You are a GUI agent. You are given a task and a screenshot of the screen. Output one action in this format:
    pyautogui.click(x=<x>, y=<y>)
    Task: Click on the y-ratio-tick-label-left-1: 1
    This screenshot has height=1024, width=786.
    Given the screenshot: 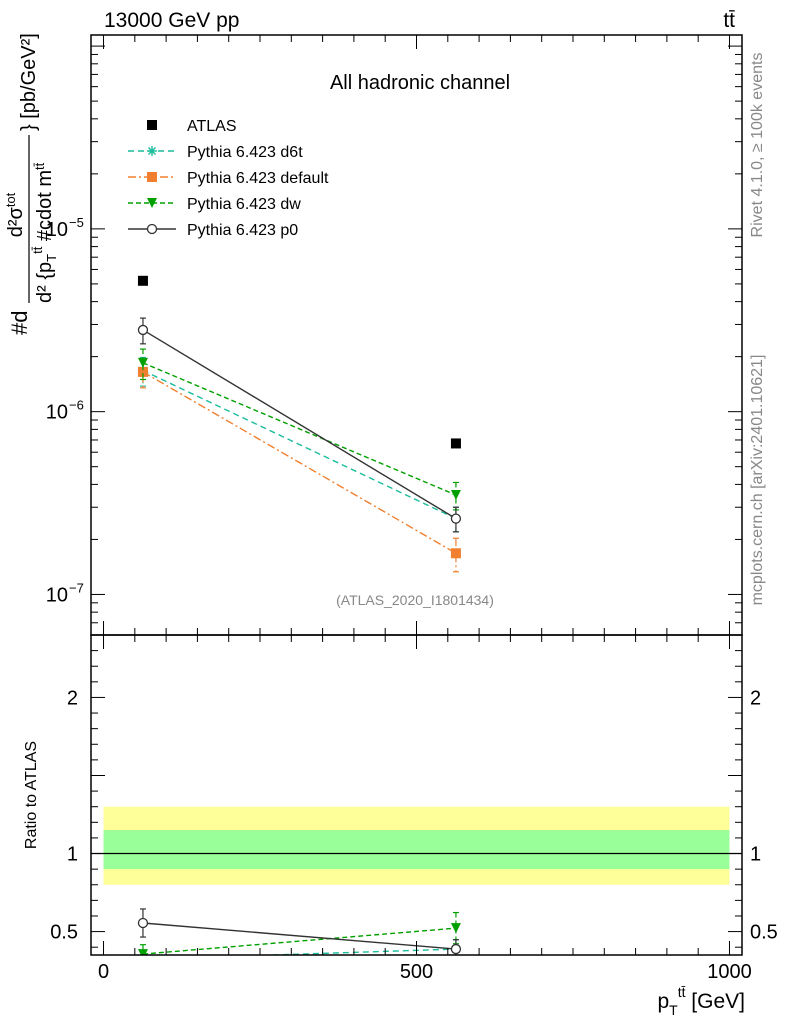 What is the action you would take?
    pyautogui.click(x=72, y=855)
    